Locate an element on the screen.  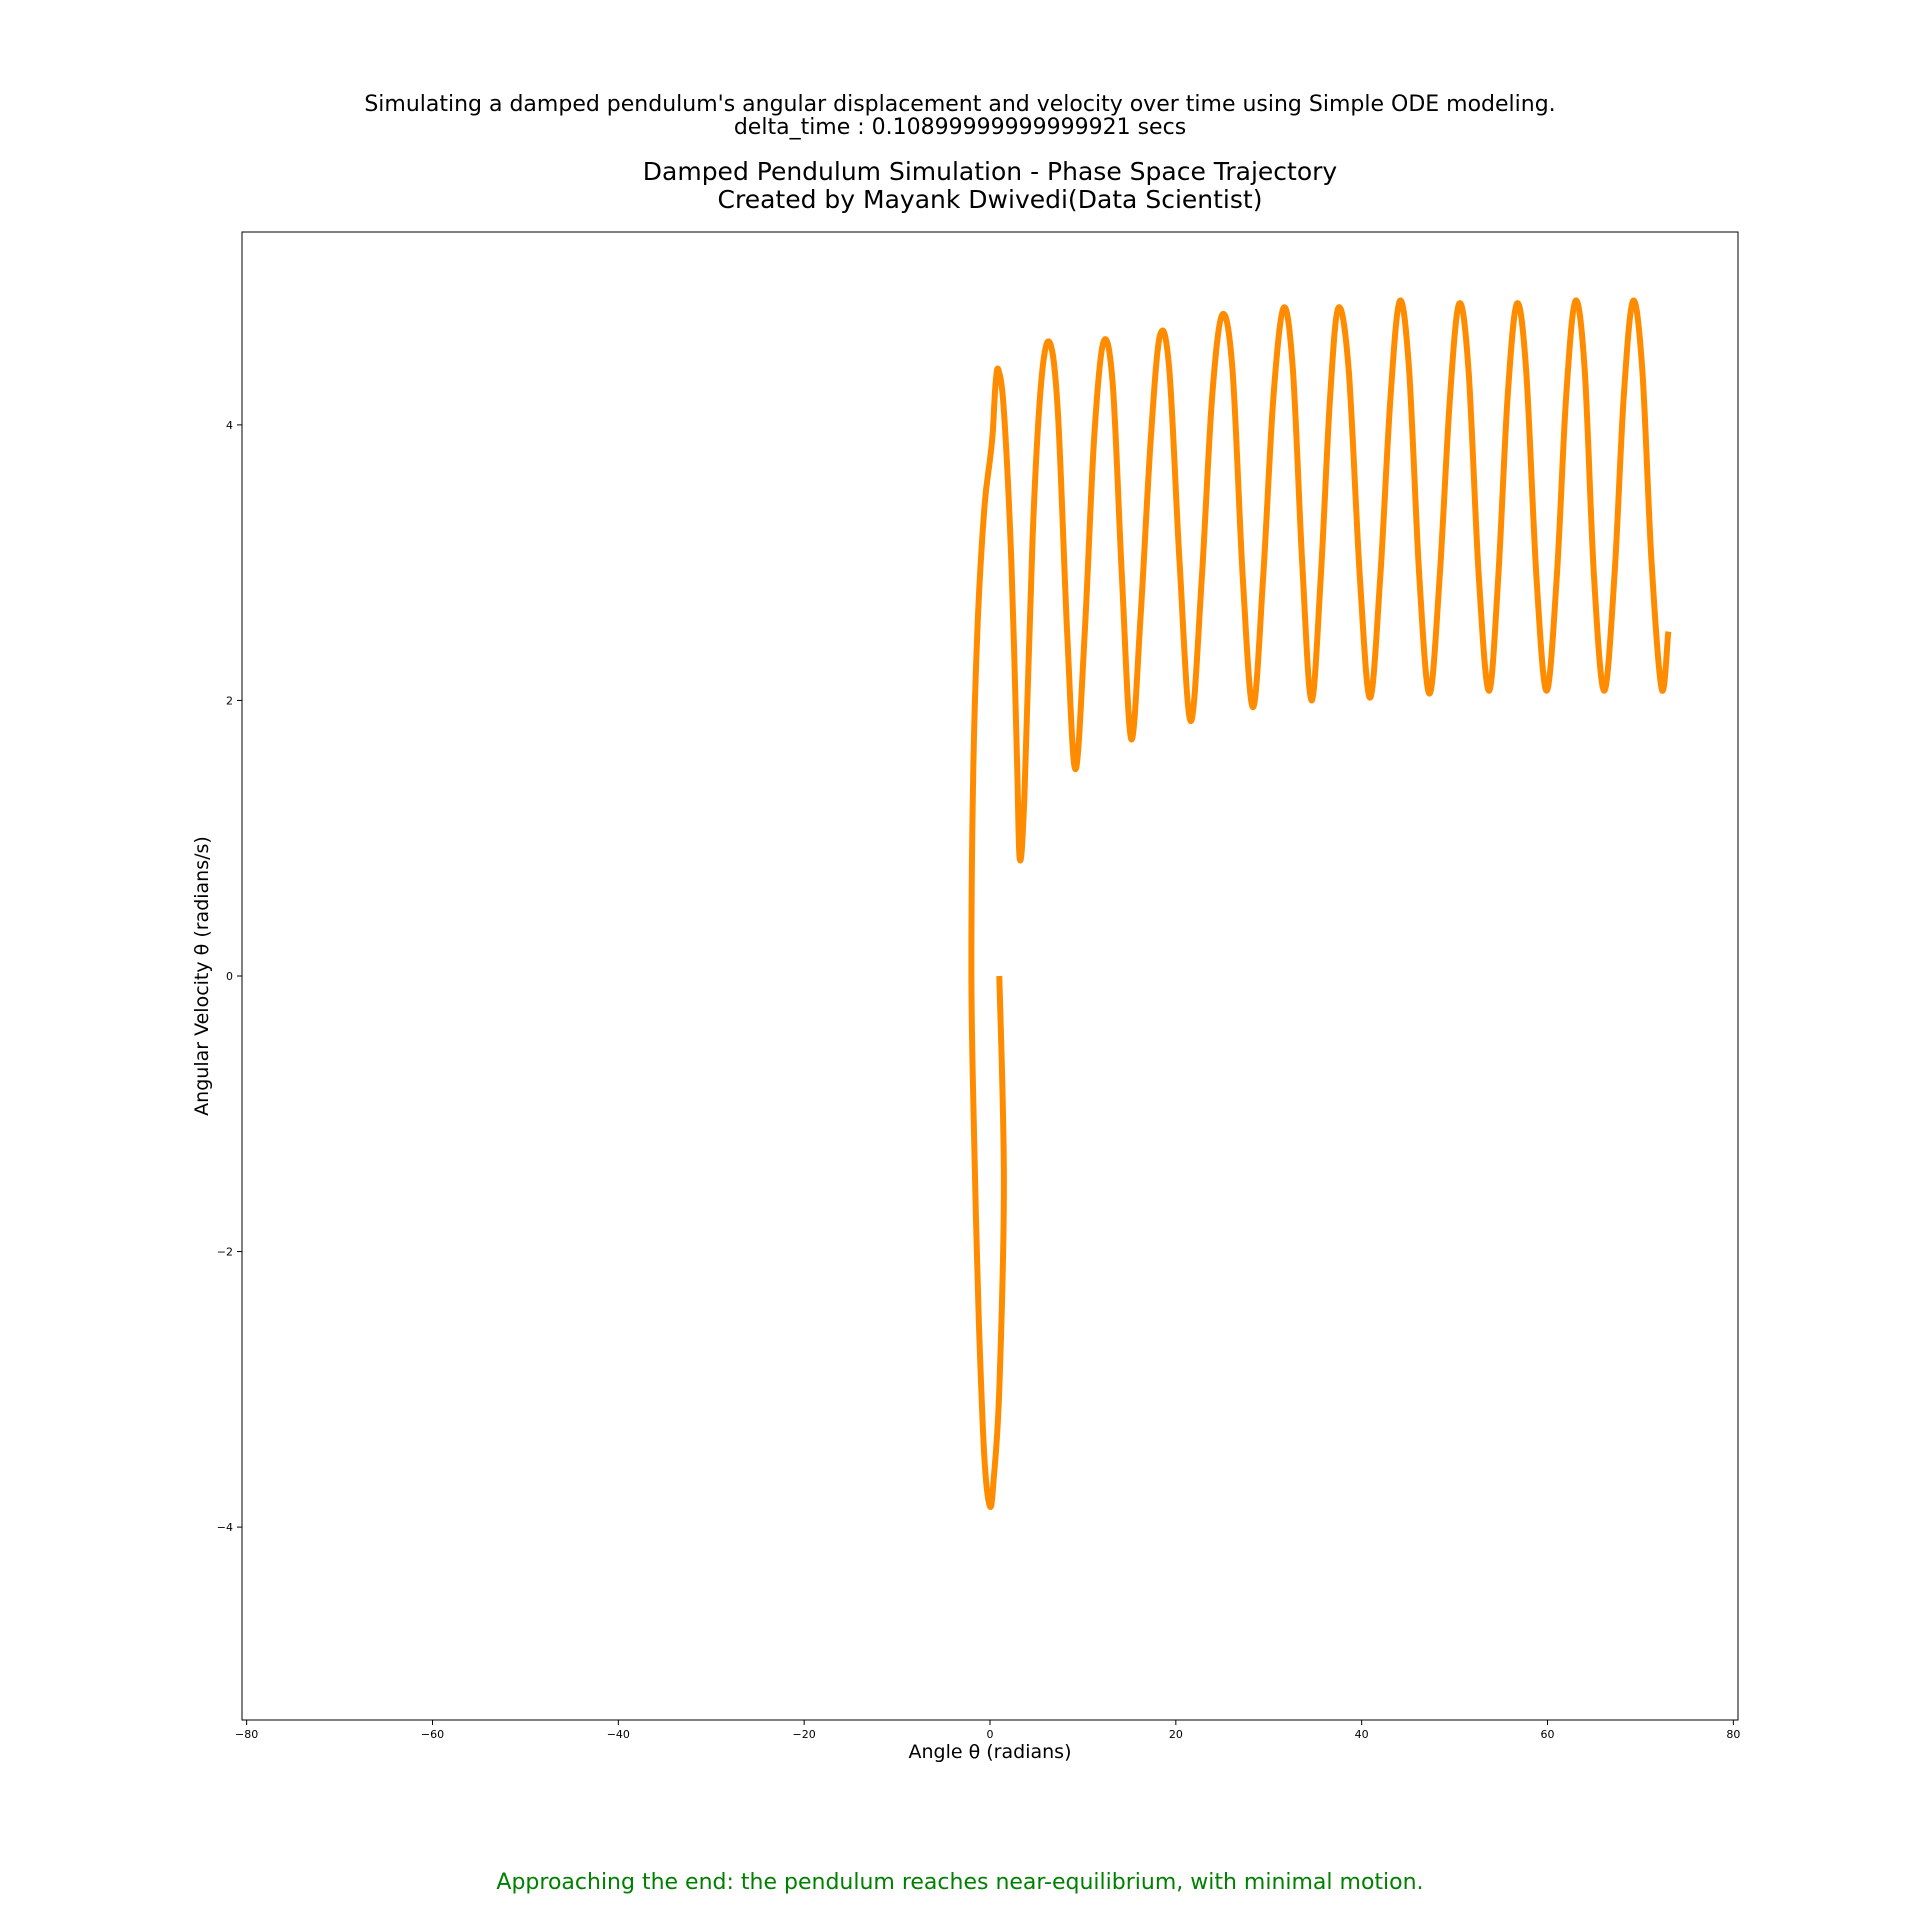
x-tick-label: 0 is located at coordinates (990, 1734).